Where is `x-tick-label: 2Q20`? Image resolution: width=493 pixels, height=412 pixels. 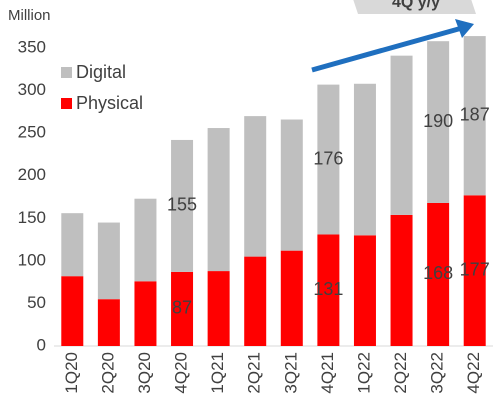 x-tick-label: 2Q20 is located at coordinates (107, 373).